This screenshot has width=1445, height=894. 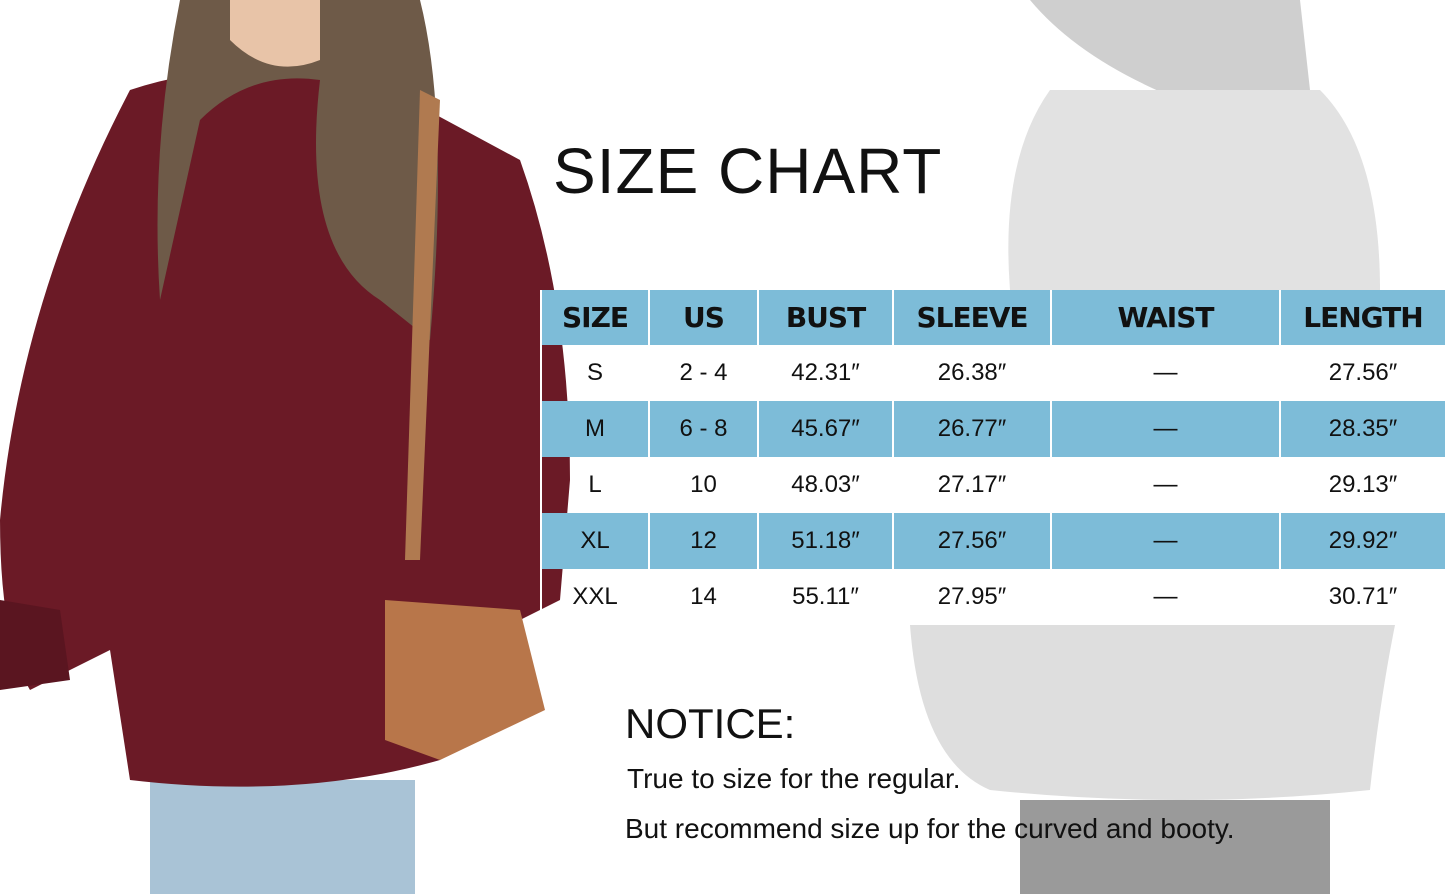 I want to click on header-size: SIZE, so click(x=595, y=317).